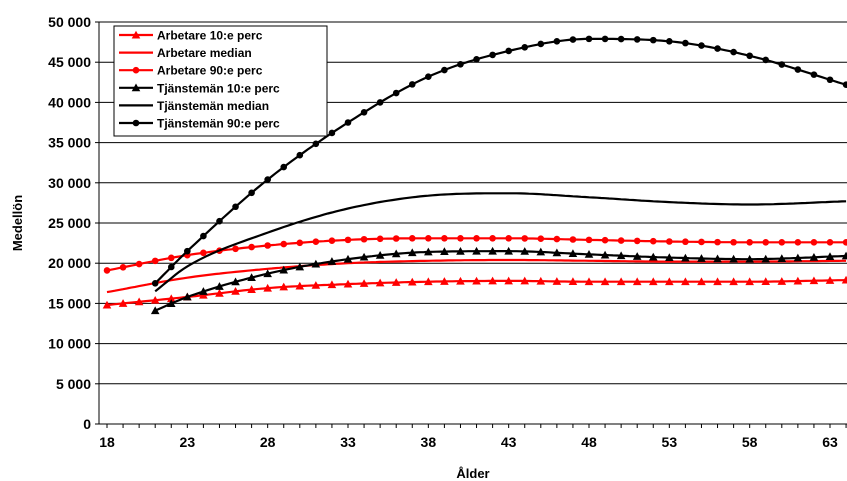 This screenshot has width=847, height=481. Describe the element at coordinates (750, 442) in the screenshot. I see `x-tick-label: 58` at that location.